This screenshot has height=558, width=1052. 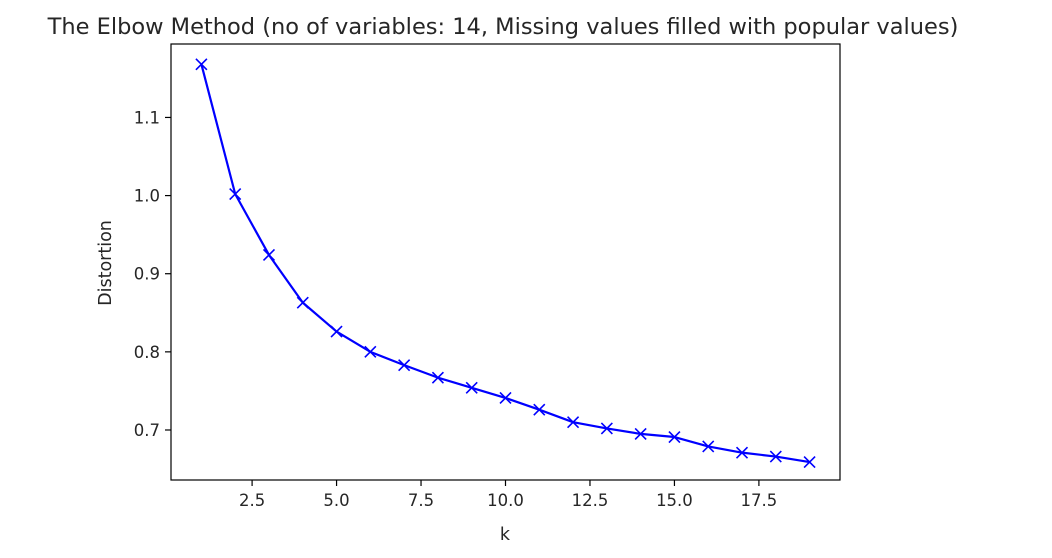 What do you see at coordinates (147, 274) in the screenshot?
I see `y-tick-label: 0.9` at bounding box center [147, 274].